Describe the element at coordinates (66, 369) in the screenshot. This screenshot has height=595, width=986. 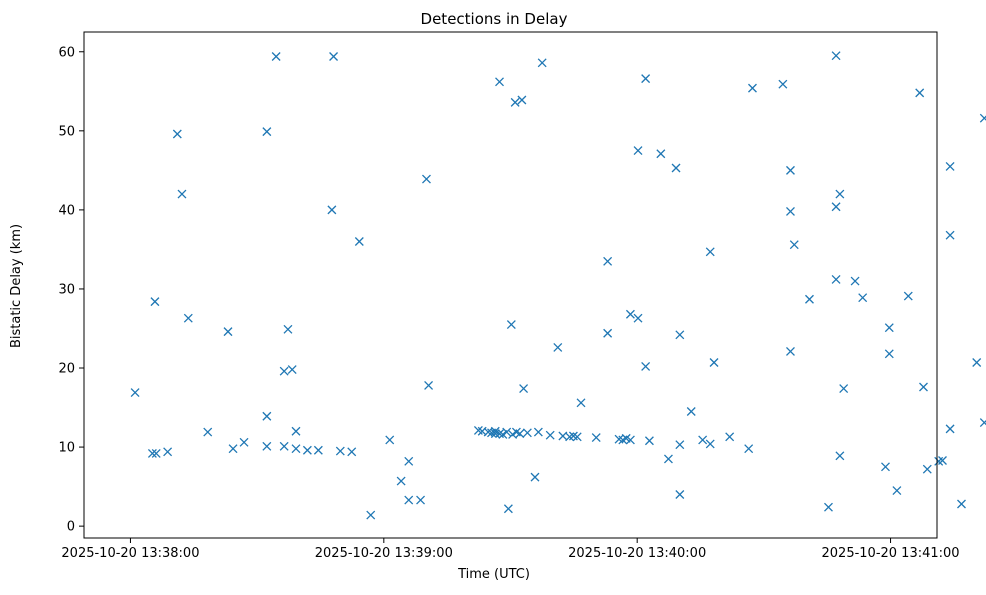
I see `y-tick-label: 20` at that location.